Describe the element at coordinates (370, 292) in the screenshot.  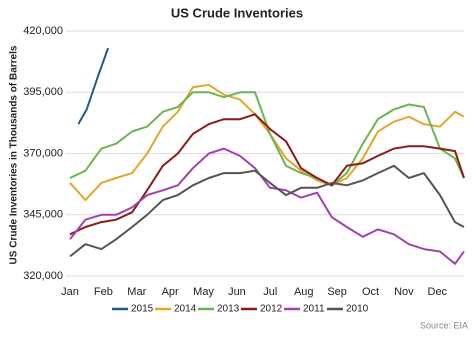
I see `x-tick-label: Oct` at that location.